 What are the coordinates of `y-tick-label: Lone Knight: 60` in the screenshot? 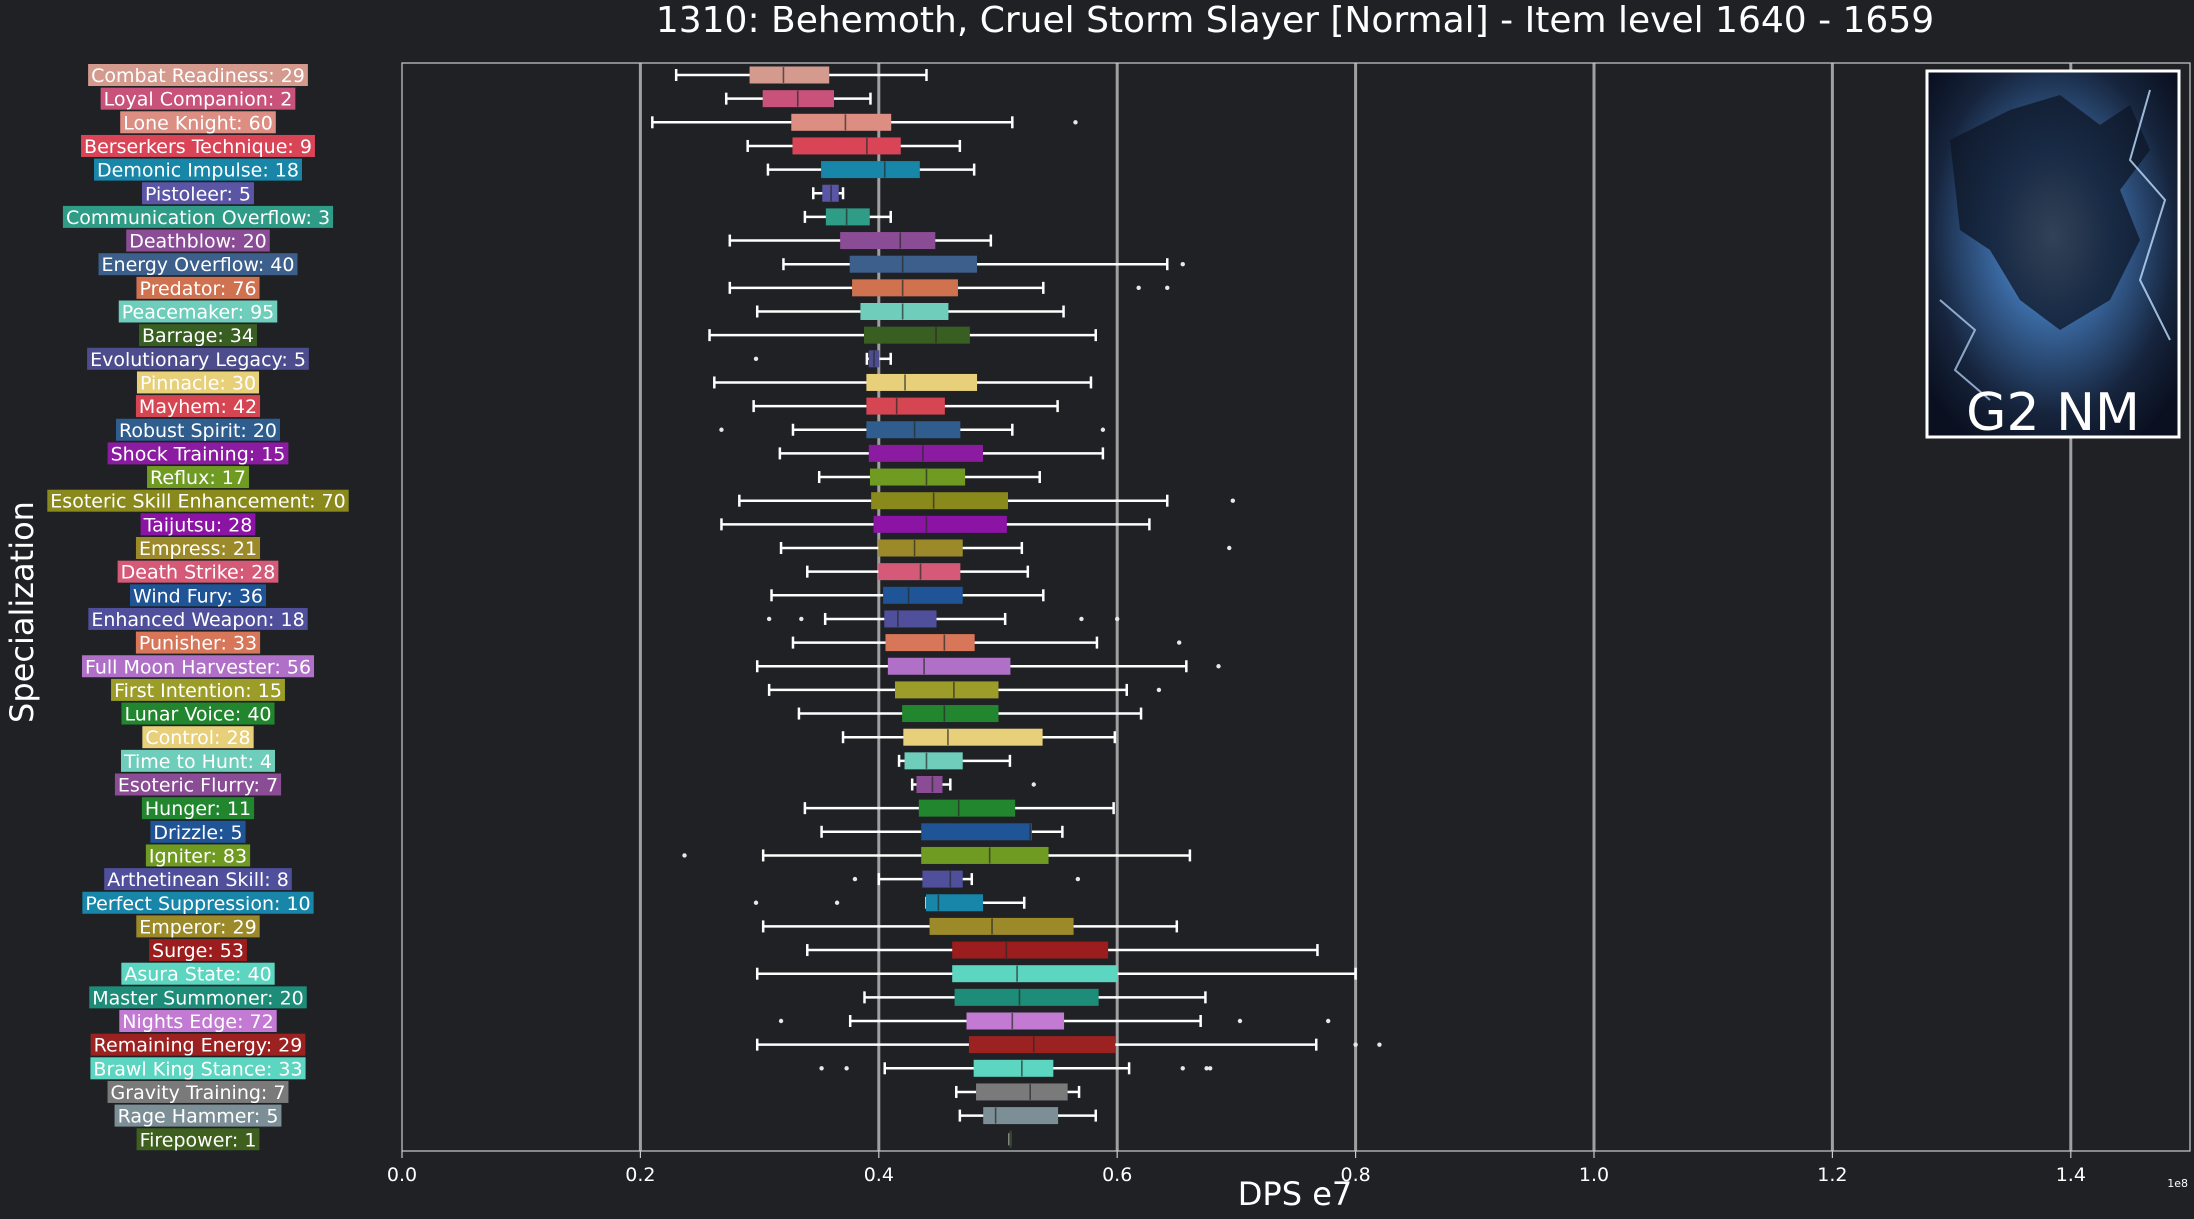 It's located at (198, 123).